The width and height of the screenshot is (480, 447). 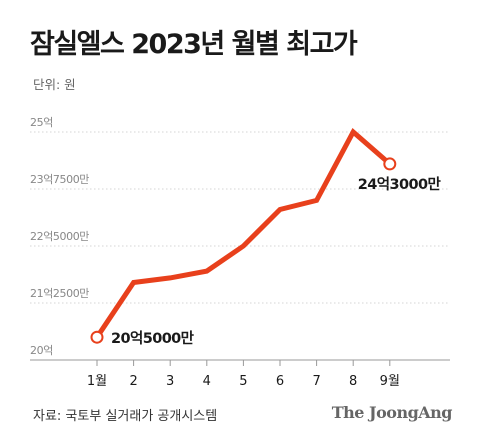 I want to click on x-tick-label: 4, so click(x=207, y=381).